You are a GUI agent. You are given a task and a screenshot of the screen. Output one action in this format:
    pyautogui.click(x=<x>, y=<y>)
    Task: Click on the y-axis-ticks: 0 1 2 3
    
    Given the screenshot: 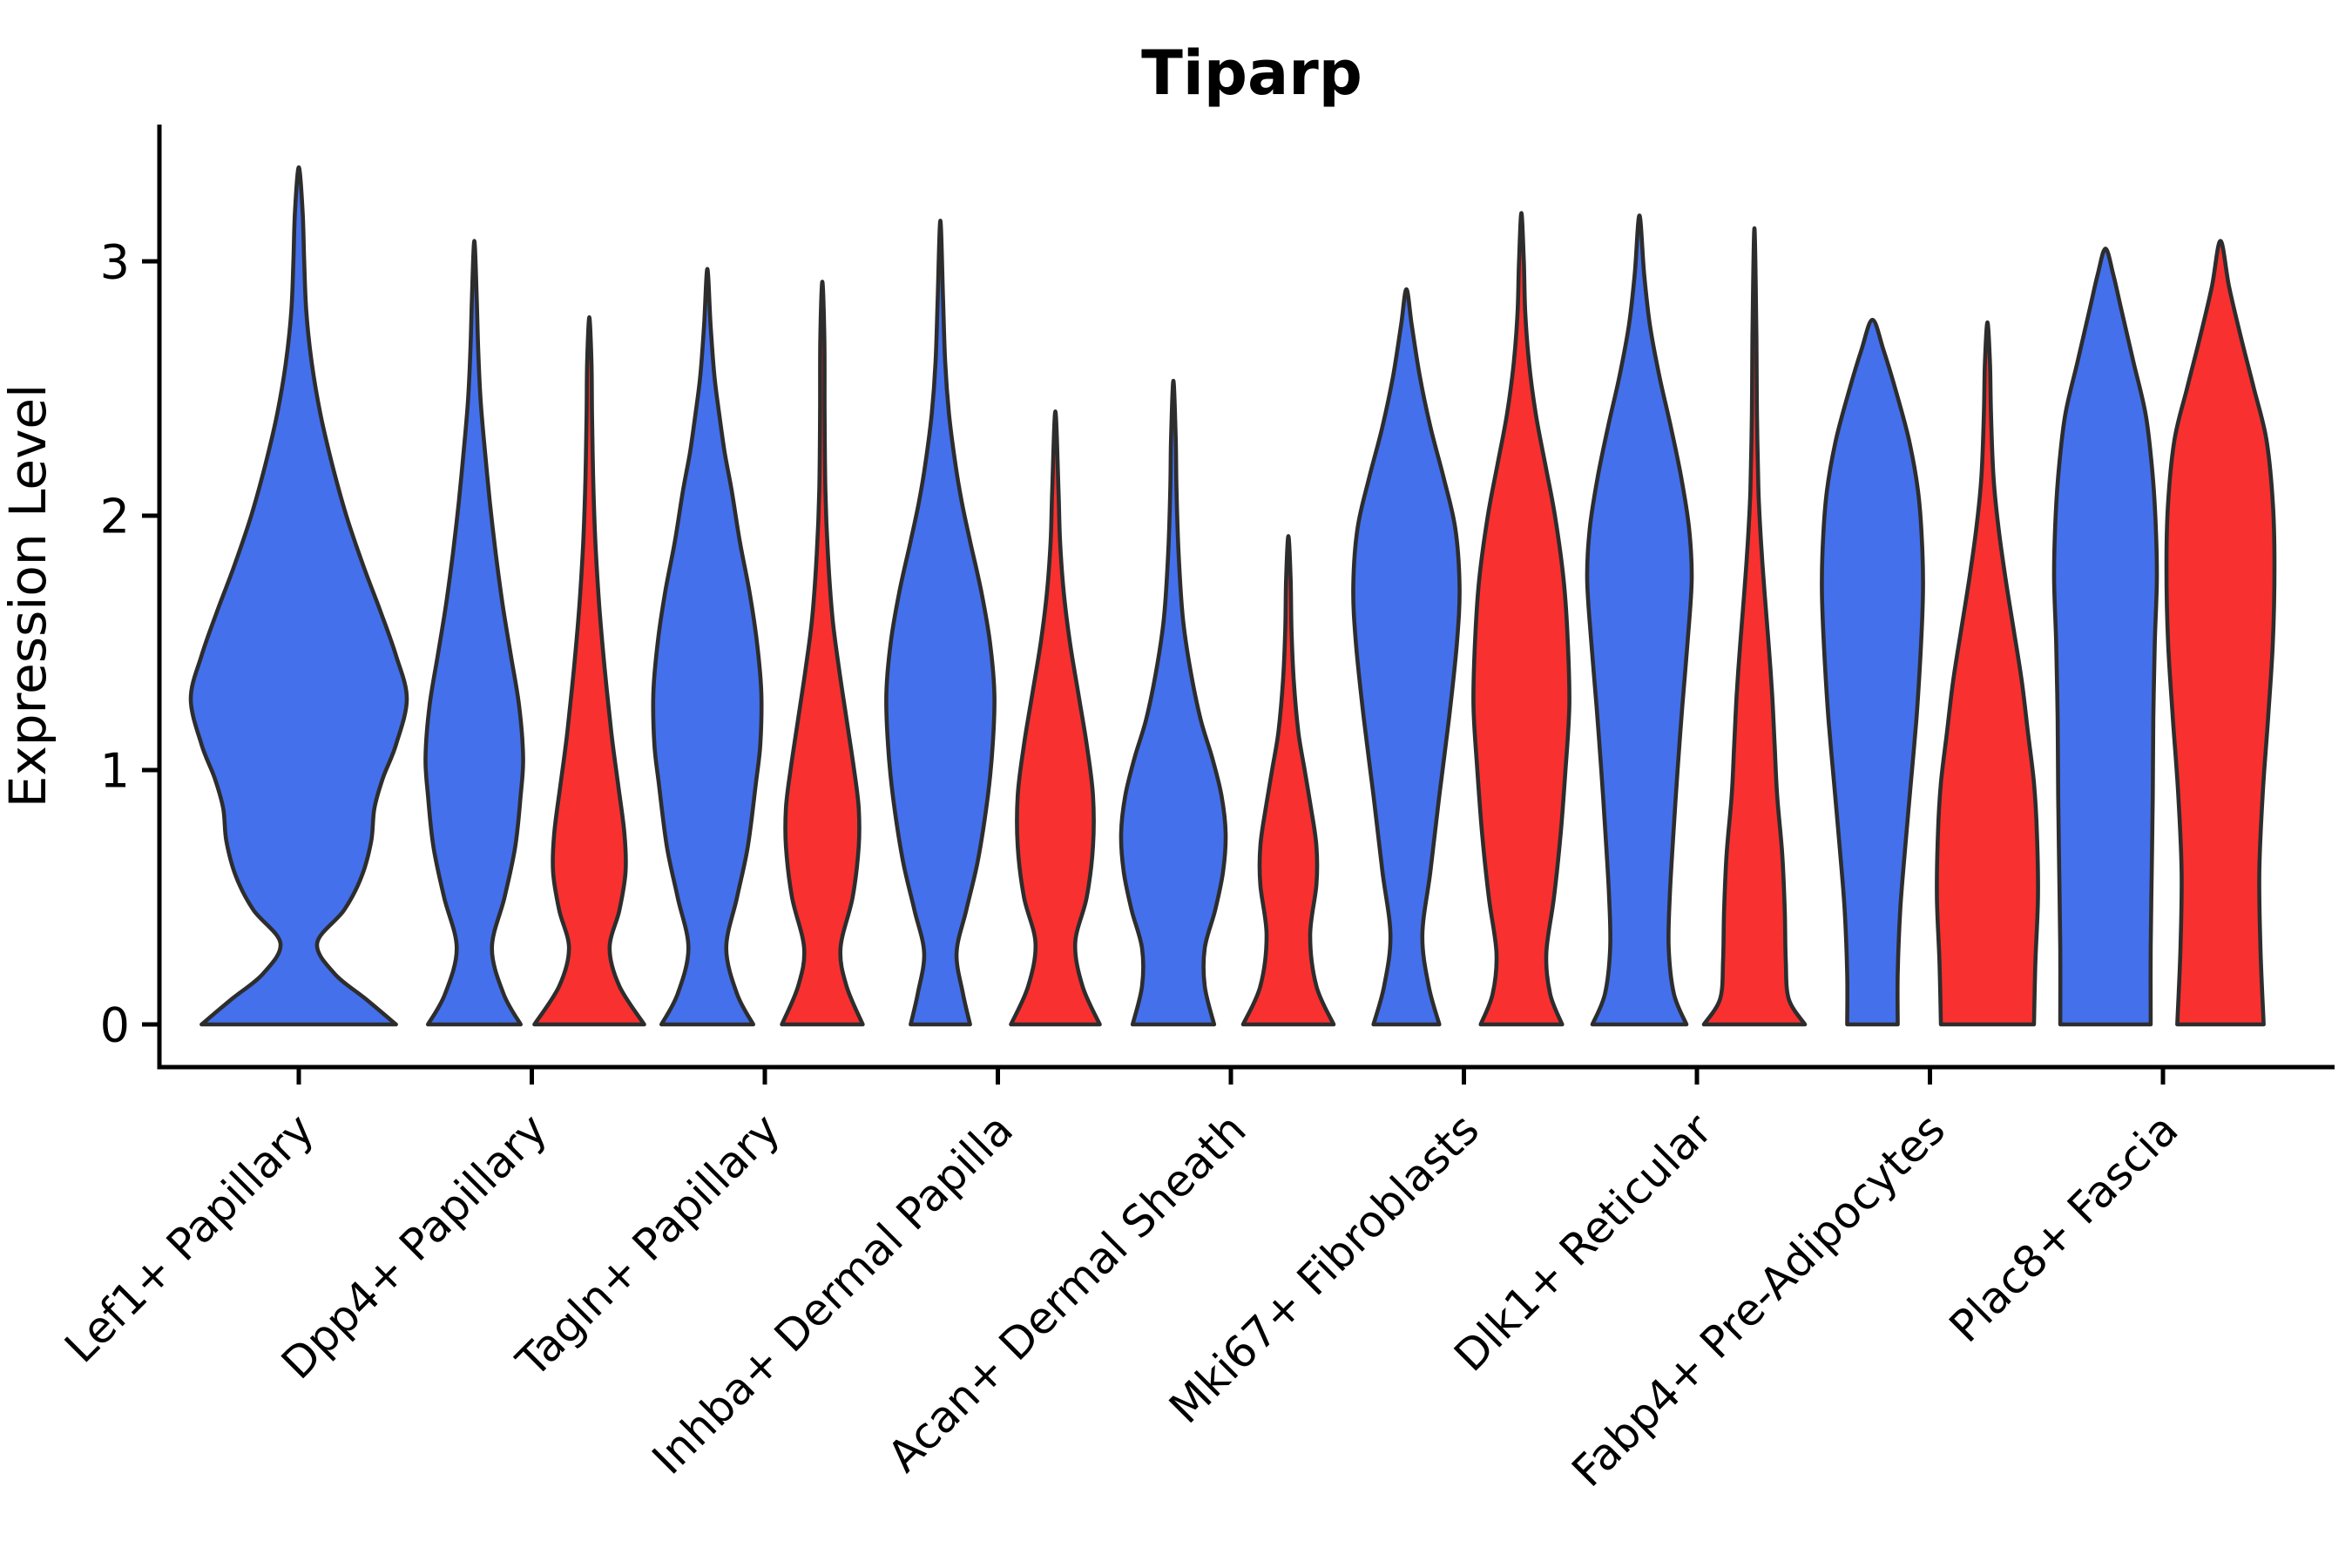 What is the action you would take?
    pyautogui.click(x=129, y=643)
    